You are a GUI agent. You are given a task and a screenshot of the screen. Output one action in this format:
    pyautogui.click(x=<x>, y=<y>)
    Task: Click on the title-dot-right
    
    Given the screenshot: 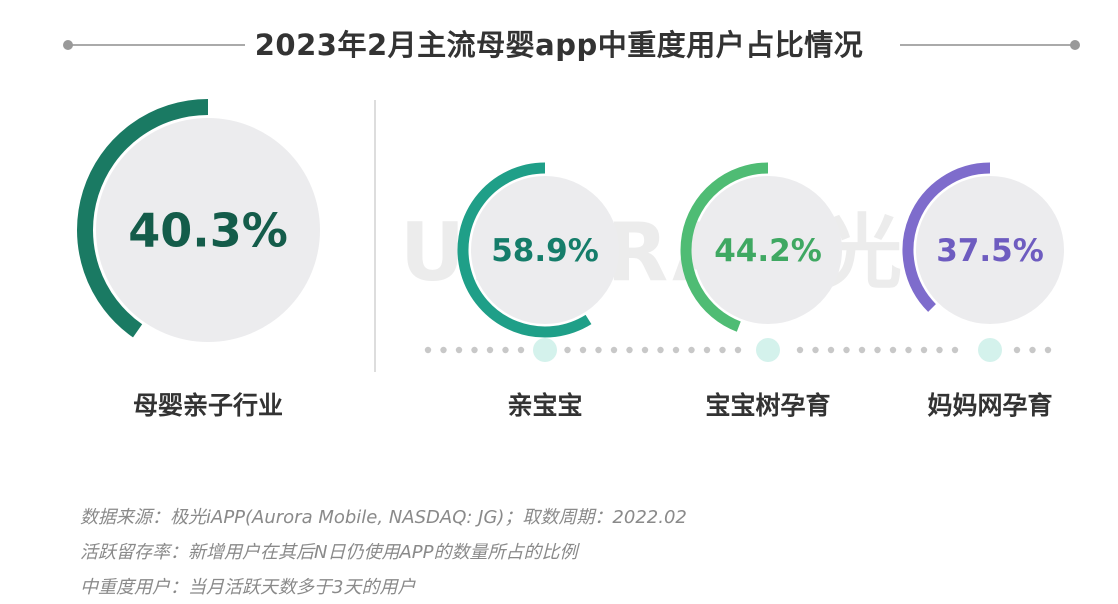 What is the action you would take?
    pyautogui.click(x=1075, y=45)
    